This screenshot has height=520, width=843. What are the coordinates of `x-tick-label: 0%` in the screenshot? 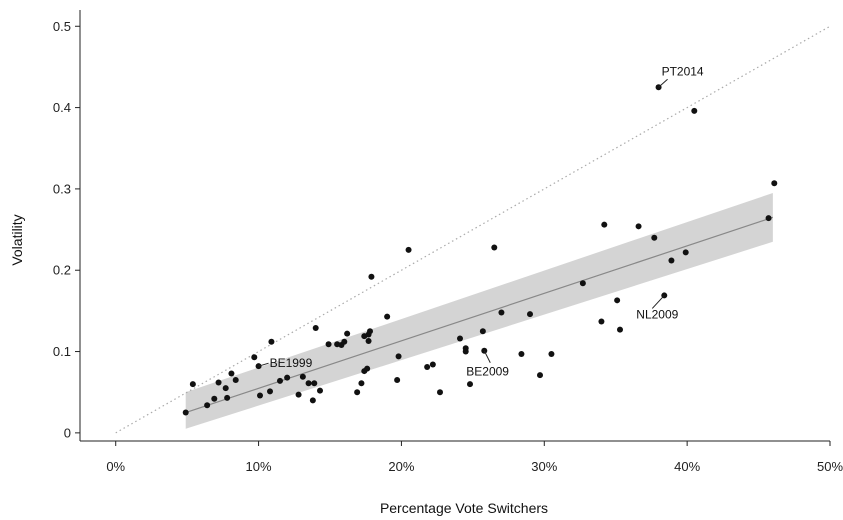 It's located at (115, 466).